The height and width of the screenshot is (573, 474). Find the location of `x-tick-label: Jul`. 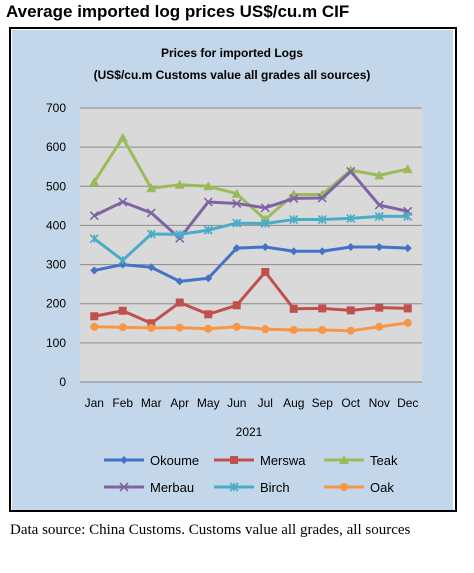

x-tick-label: Jul is located at coordinates (265, 403).